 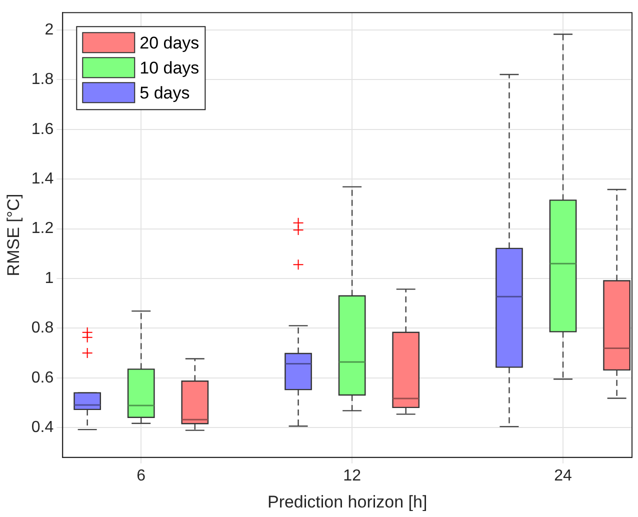 I want to click on y-axis-title: RMSE [°C], so click(x=13, y=235).